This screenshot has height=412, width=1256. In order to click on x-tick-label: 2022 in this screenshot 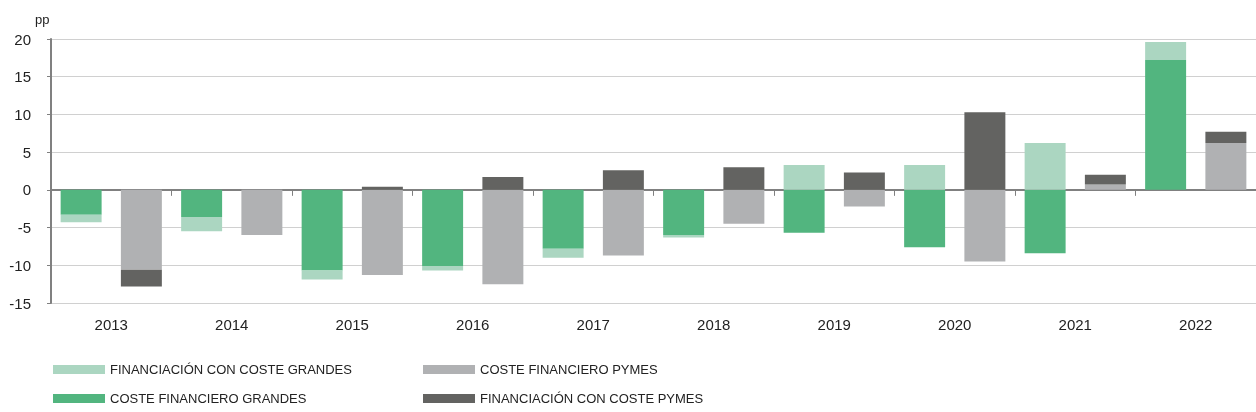, I will do `click(1196, 324)`.